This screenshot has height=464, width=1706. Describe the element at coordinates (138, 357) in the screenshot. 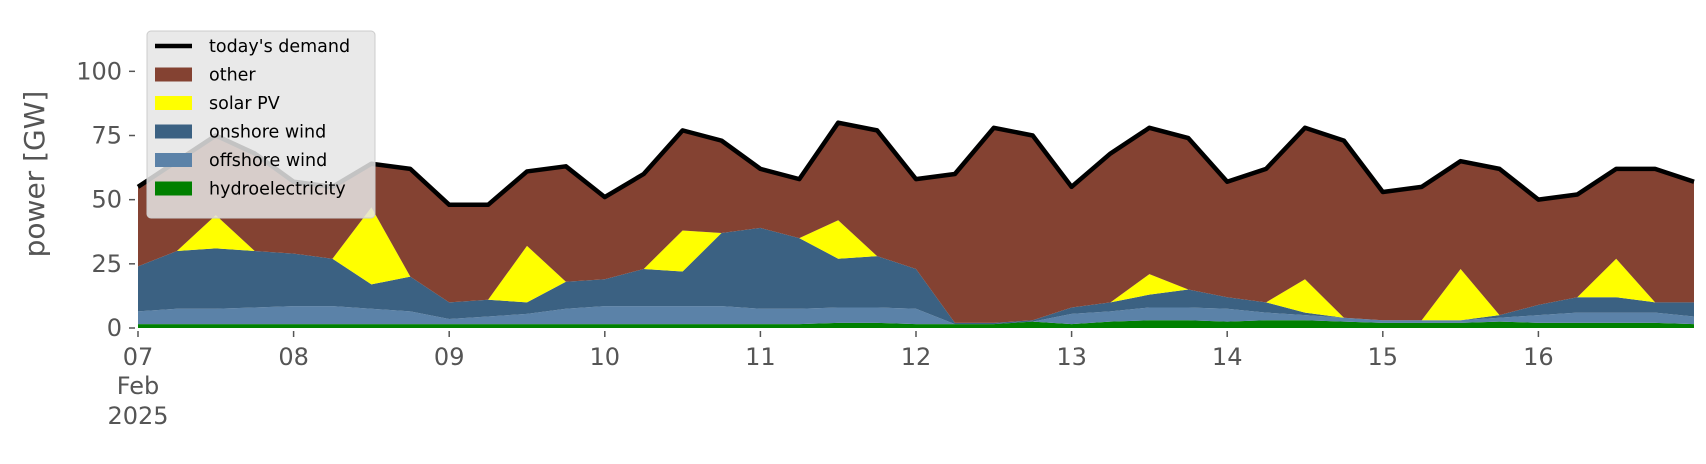

I see `x-tick-label: 07` at that location.